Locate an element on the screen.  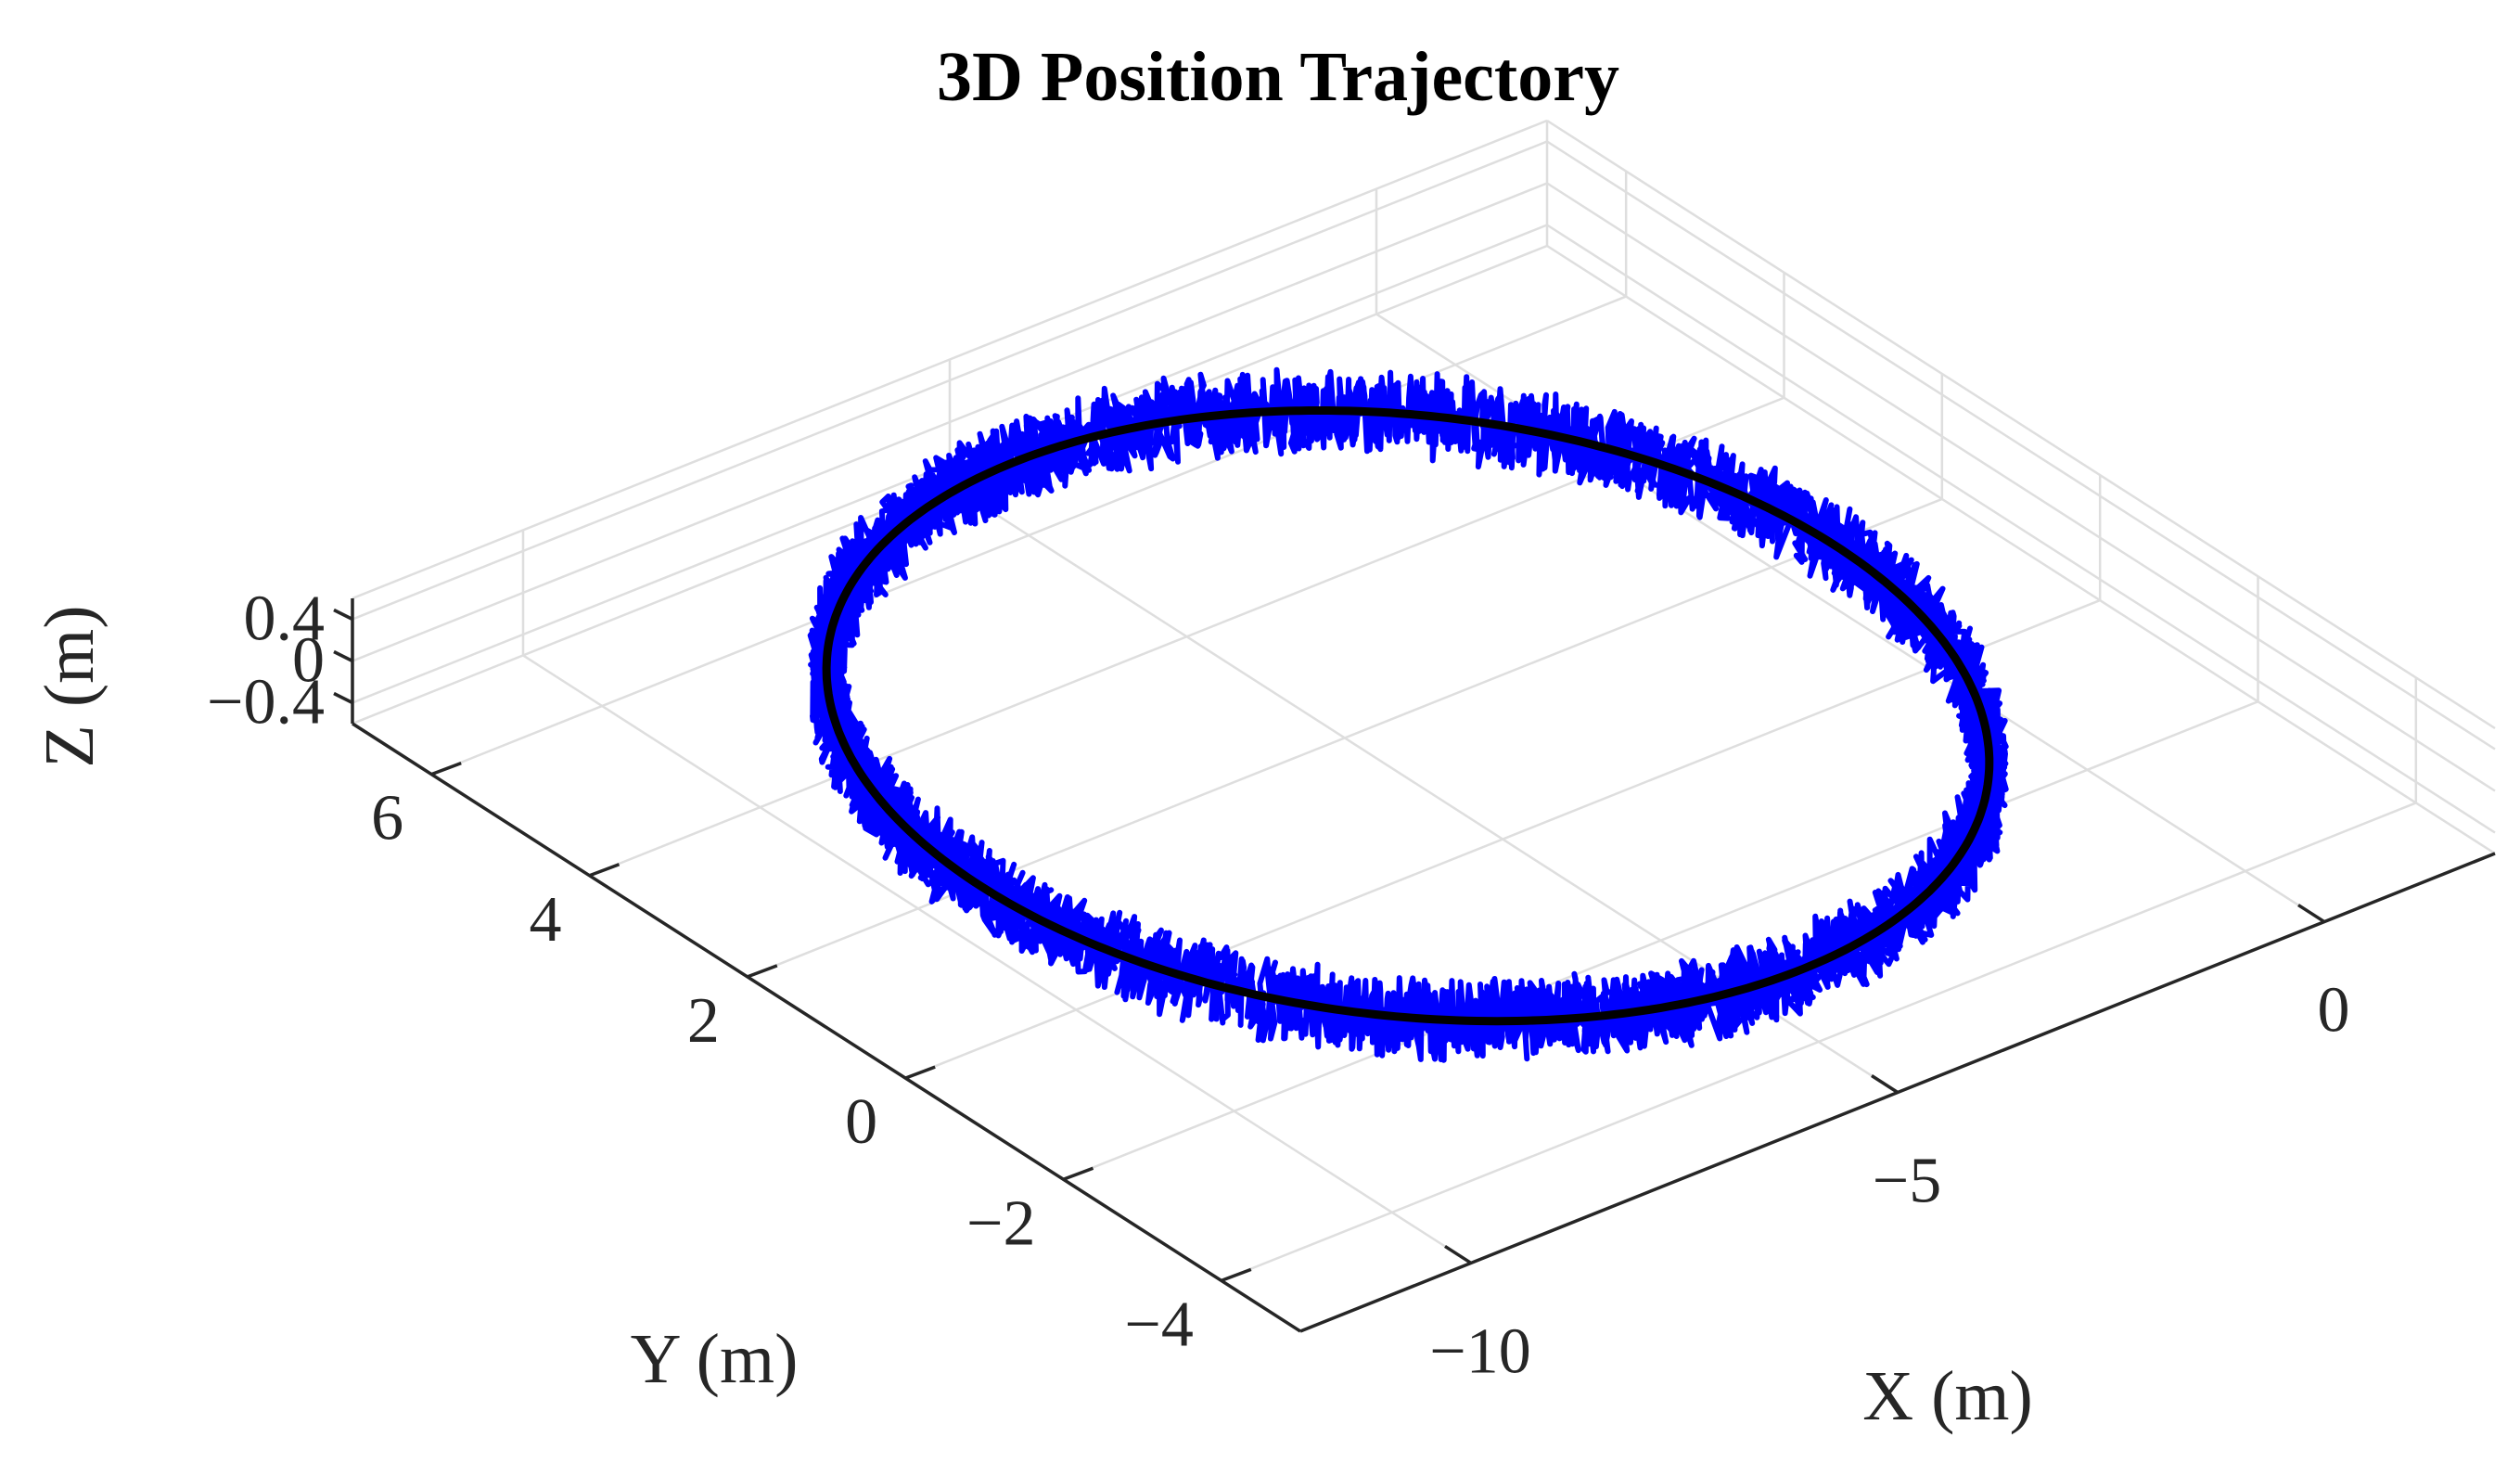
y-tick-label-2: 0 is located at coordinates (861, 1122).